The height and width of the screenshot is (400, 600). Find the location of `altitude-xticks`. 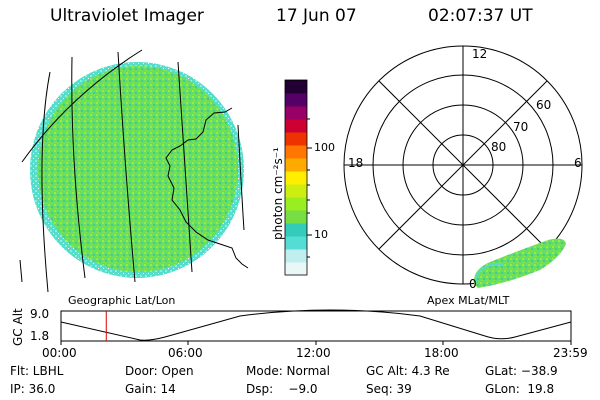

altitude-xticks is located at coordinates (316, 343).